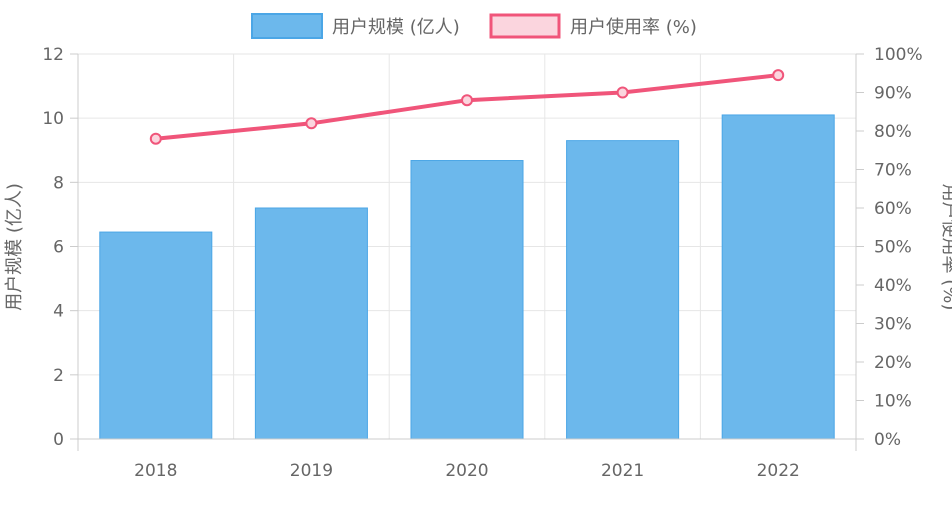  Describe the element at coordinates (898, 55) in the screenshot. I see `right-tick-label: 100%` at that location.